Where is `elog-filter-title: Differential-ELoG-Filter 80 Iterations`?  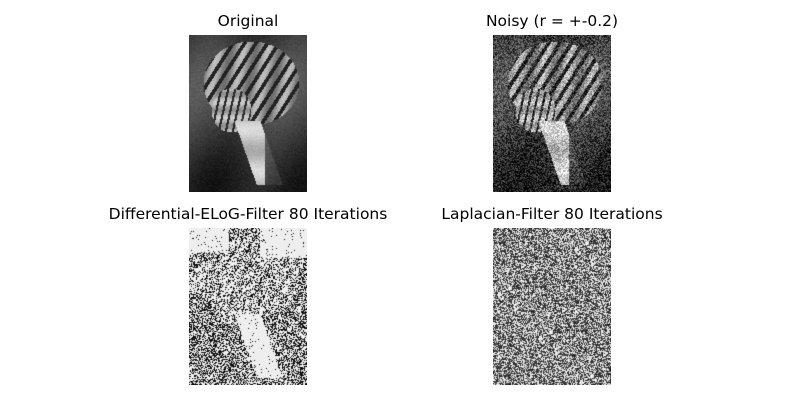
elog-filter-title: Differential-ELoG-Filter 80 Iterations is located at coordinates (248, 214).